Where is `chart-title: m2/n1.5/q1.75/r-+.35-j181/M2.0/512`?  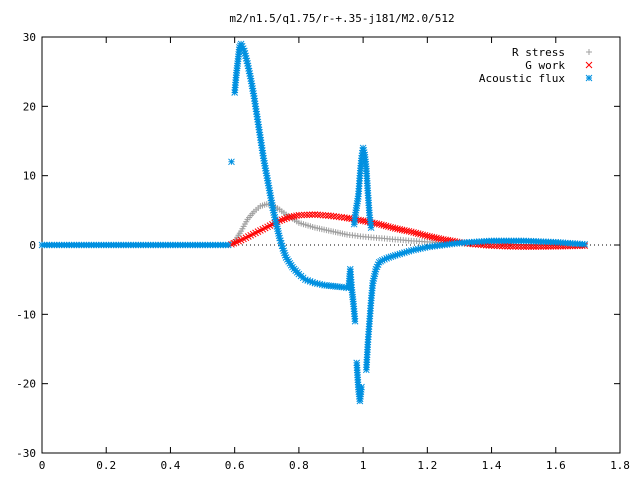
chart-title: m2/n1.5/q1.75/r-+.35-j181/M2.0/512 is located at coordinates (341, 18).